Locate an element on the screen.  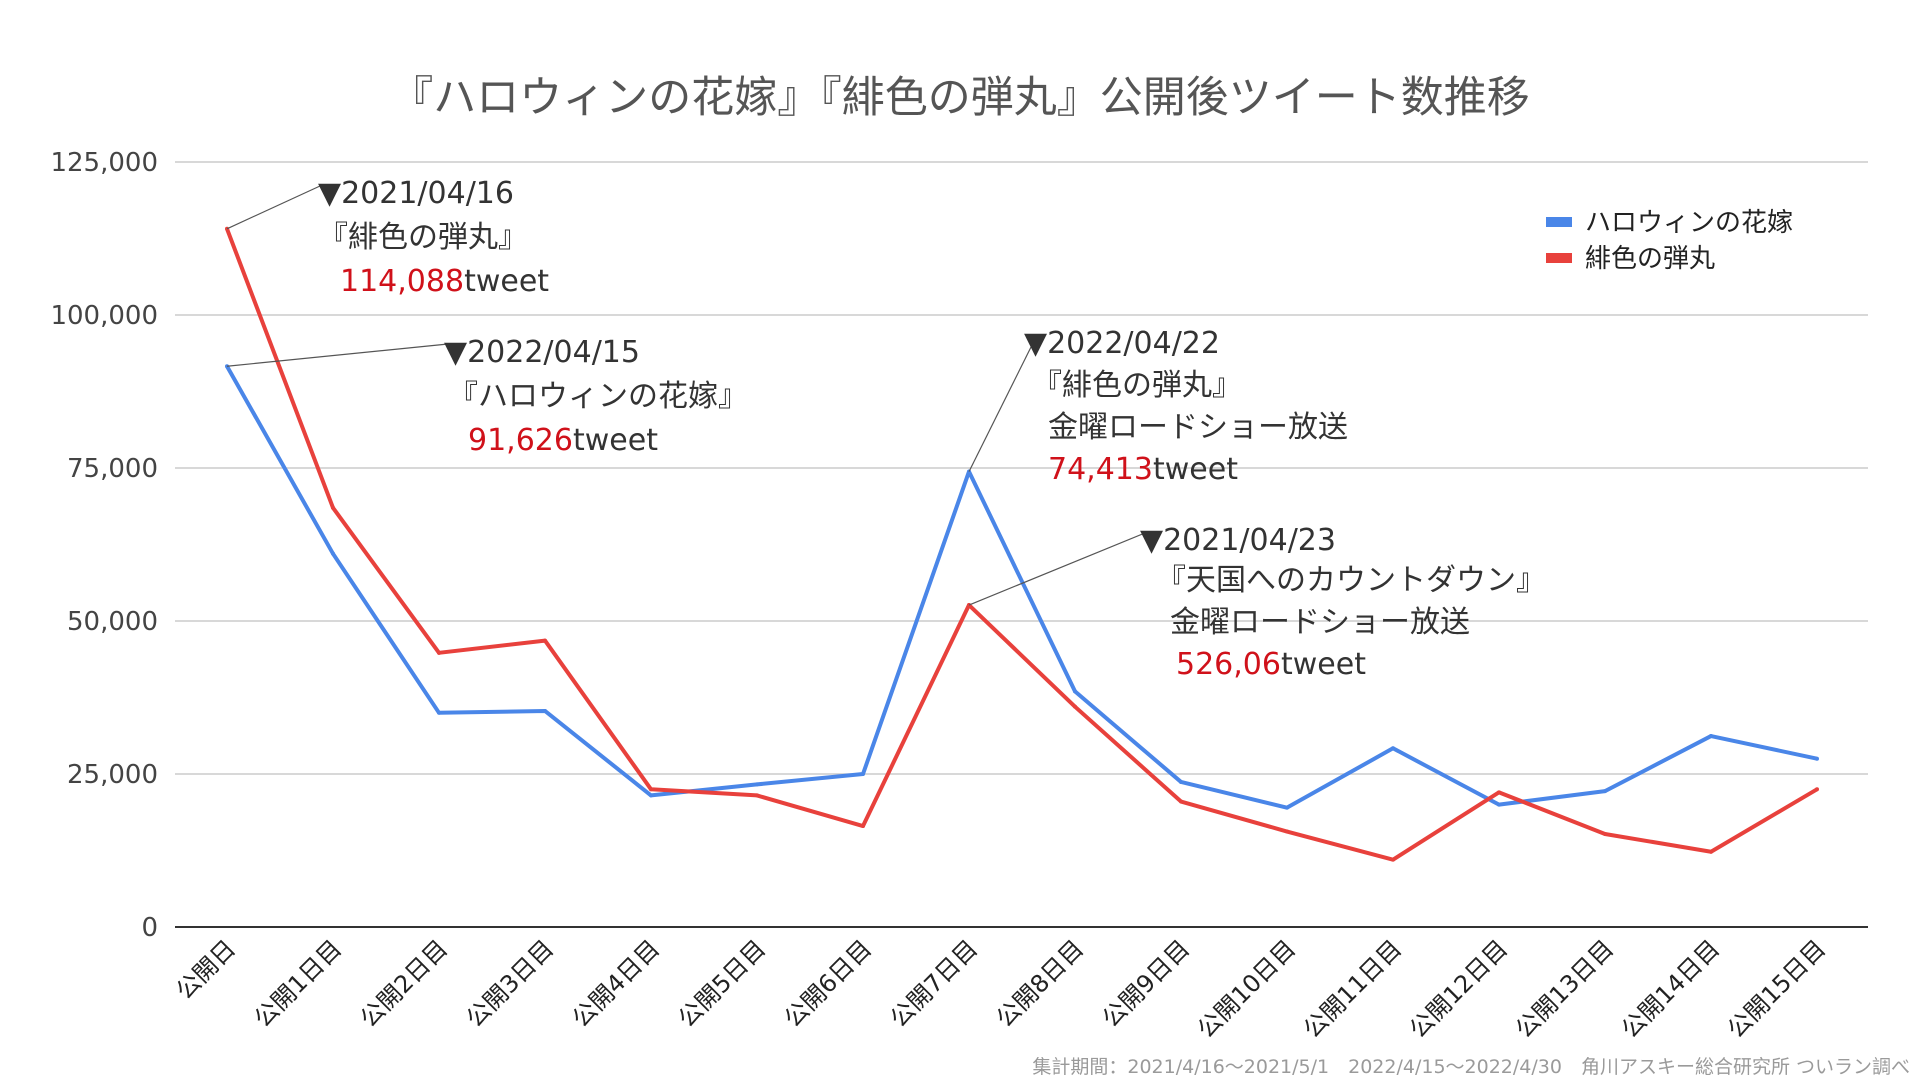
x-tick-label: 公開10日目 is located at coordinates (1246, 988).